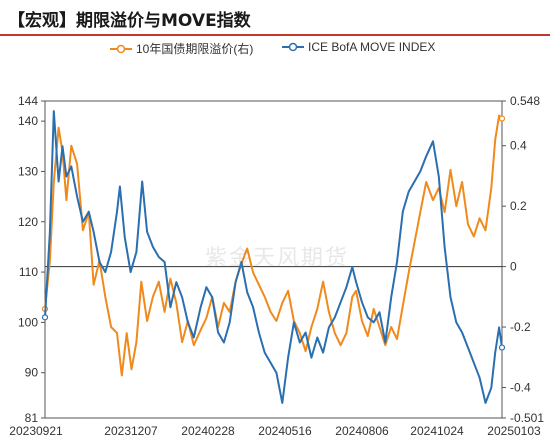 The image size is (550, 440). I want to click on title-rule, so click(275, 35).